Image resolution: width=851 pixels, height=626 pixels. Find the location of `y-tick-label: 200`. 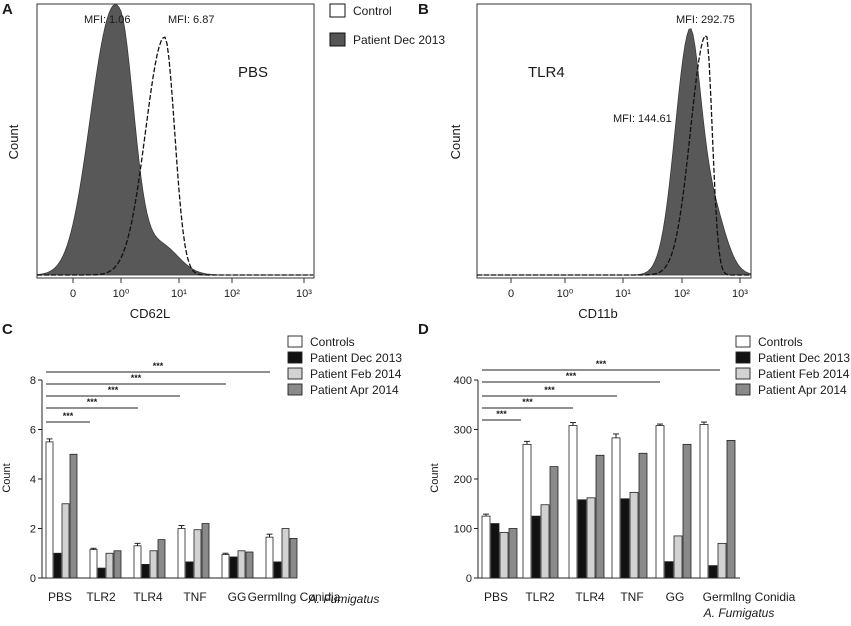

y-tick-label: 200 is located at coordinates (463, 480).